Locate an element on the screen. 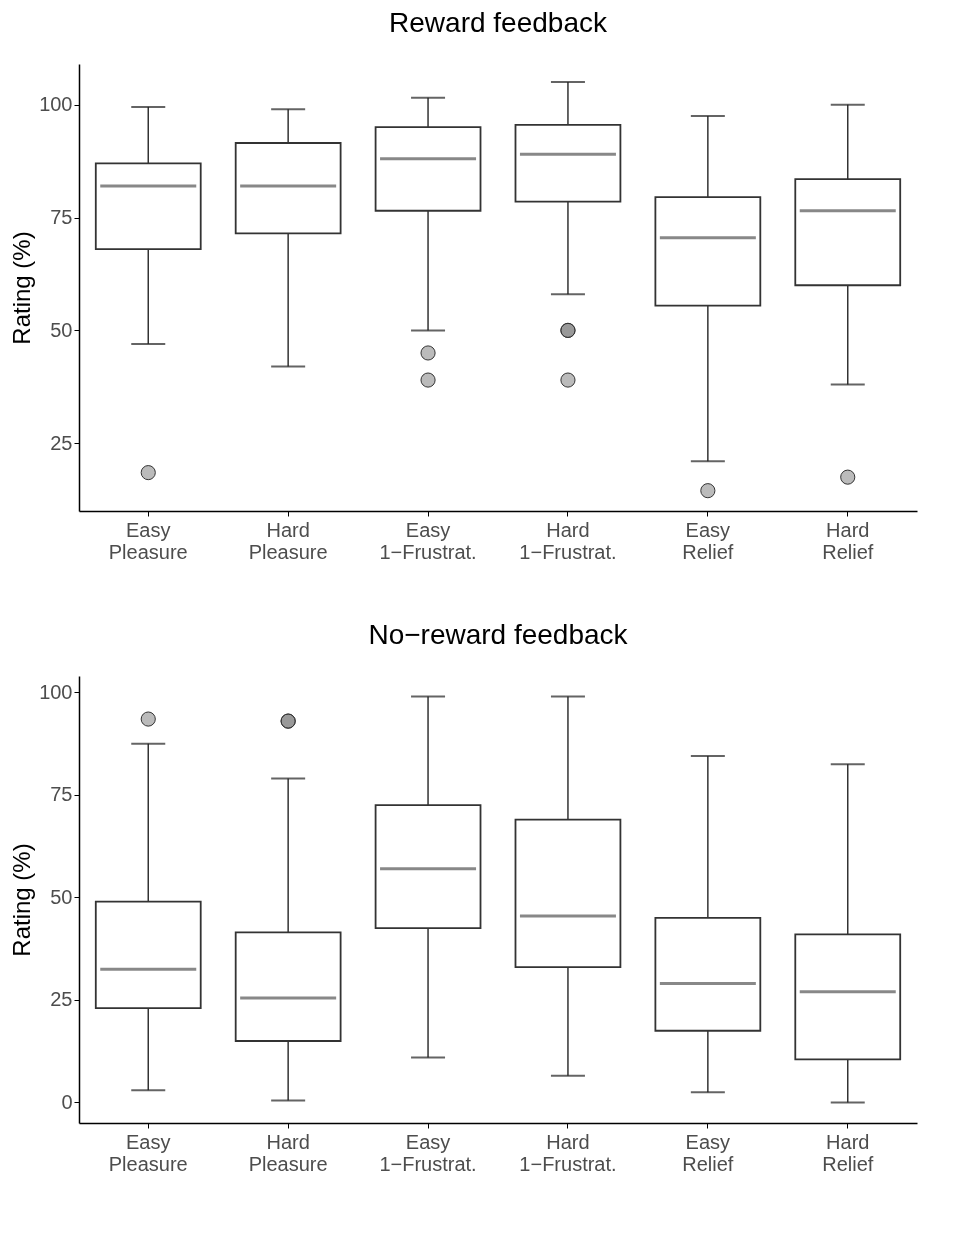 The width and height of the screenshot is (964, 1241). chart-title: Reward feedback is located at coordinates (498, 22).